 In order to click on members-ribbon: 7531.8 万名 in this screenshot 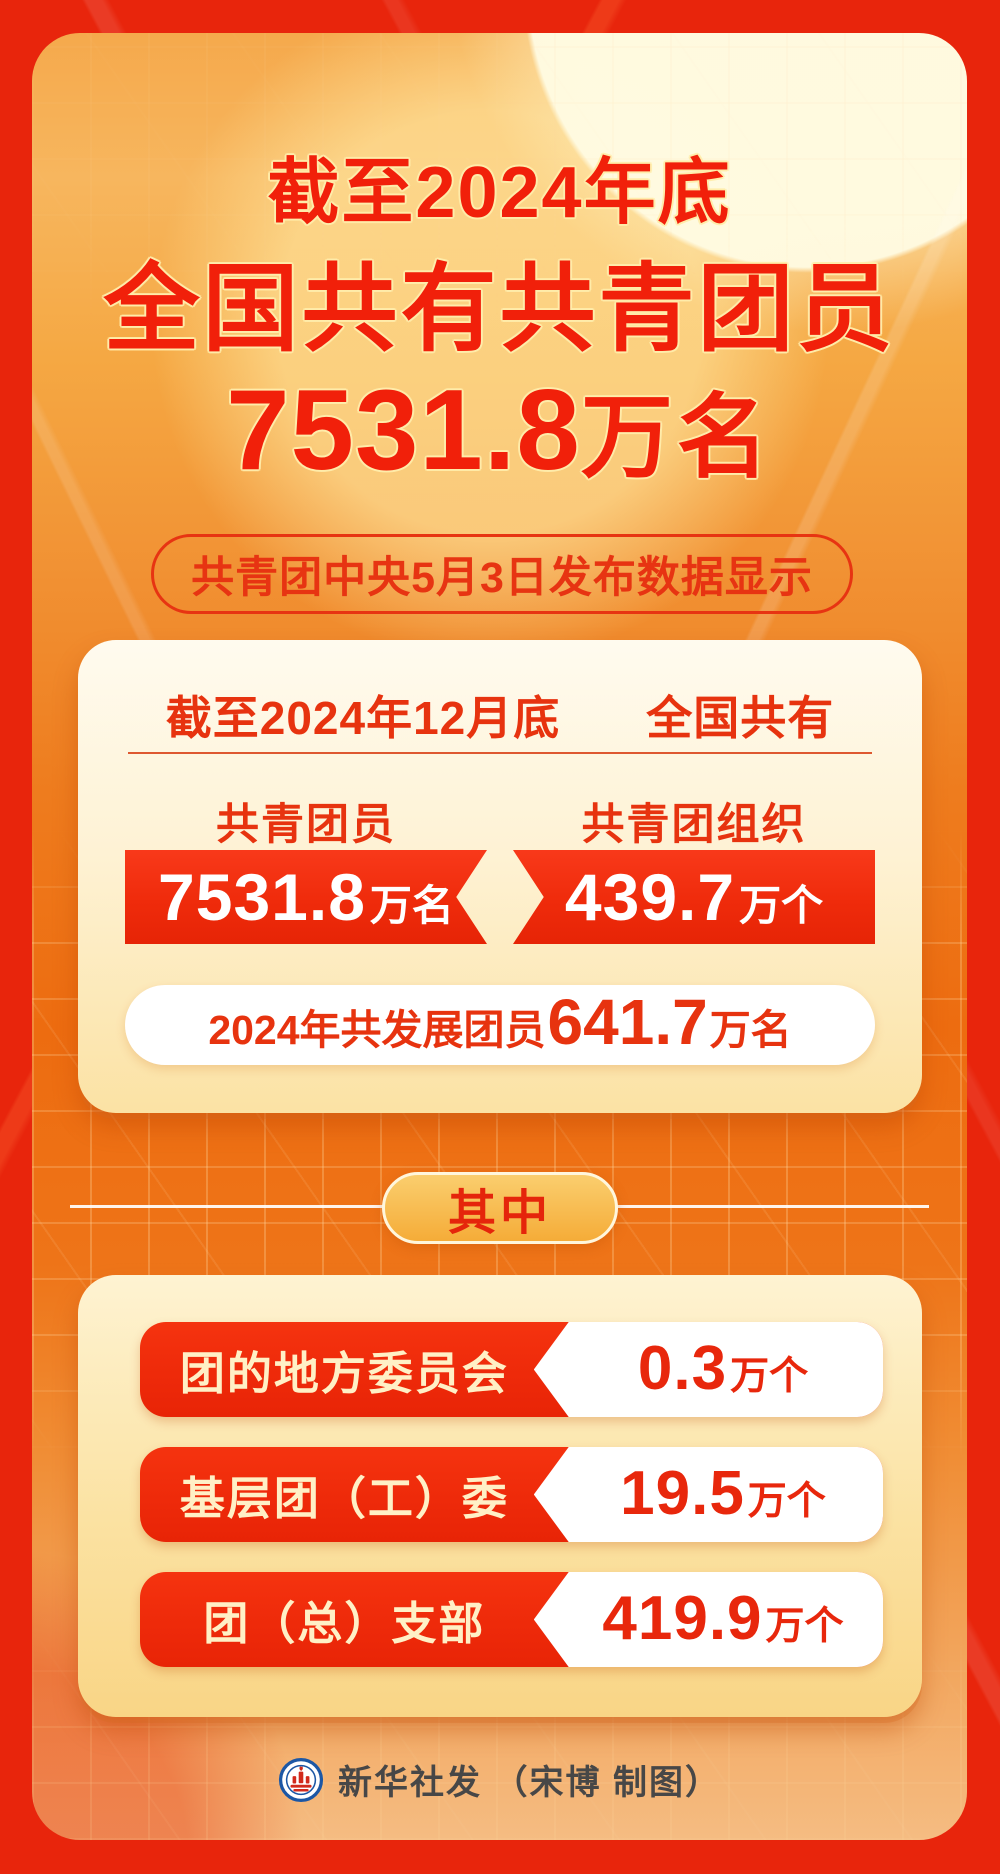, I will do `click(306, 897)`.